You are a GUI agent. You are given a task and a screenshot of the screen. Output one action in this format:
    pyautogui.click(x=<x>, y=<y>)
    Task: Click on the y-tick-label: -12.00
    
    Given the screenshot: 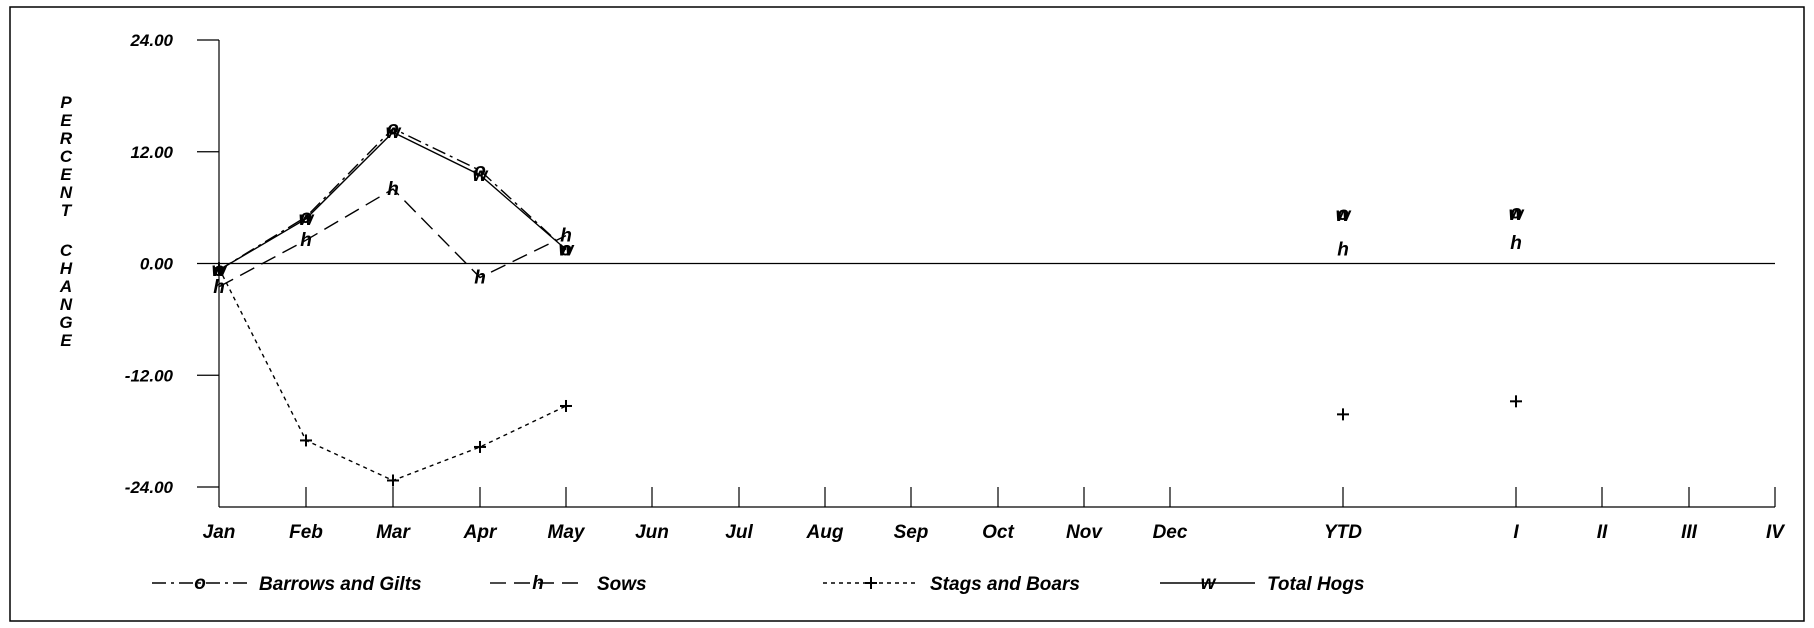 What is the action you would take?
    pyautogui.click(x=149, y=375)
    